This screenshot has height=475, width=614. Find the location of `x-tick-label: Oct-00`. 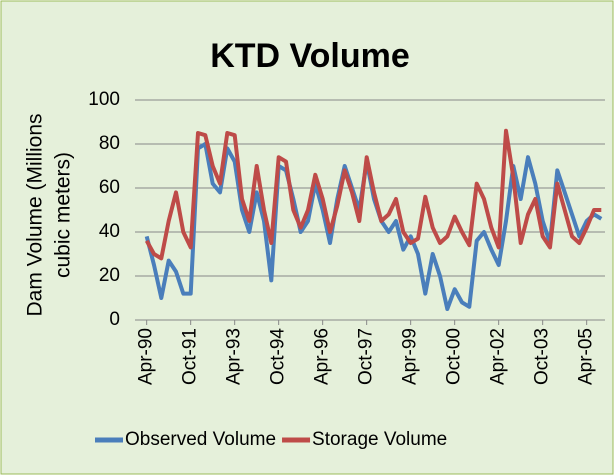

x-tick-label: Oct-00 is located at coordinates (454, 356).